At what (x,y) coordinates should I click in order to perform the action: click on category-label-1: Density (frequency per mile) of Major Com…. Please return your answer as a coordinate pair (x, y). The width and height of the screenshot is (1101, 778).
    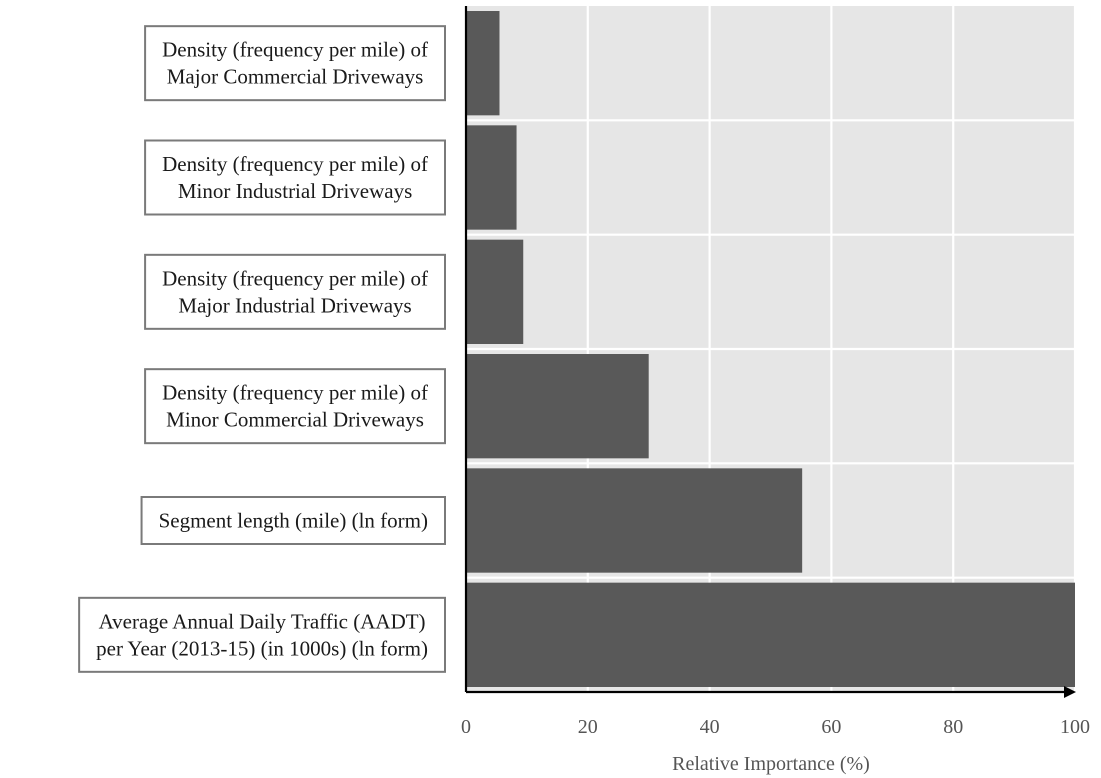
    Looking at the image, I should click on (295, 63).